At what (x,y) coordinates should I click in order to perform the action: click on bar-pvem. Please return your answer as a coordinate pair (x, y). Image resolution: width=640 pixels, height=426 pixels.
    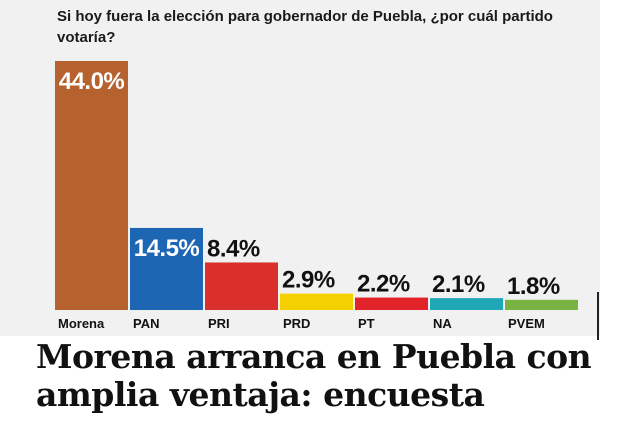
    Looking at the image, I should click on (541, 304).